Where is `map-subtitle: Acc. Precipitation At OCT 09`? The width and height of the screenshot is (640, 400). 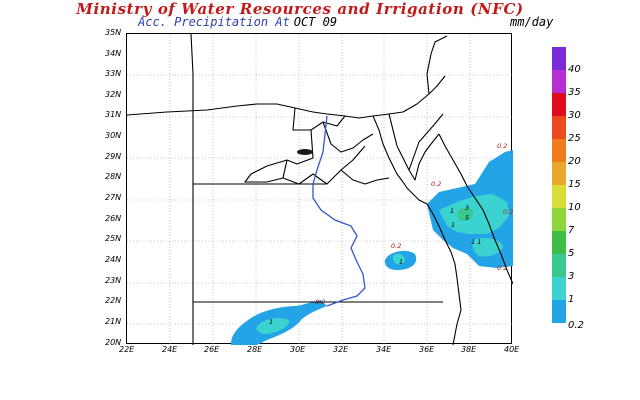
map-subtitle: Acc. Precipitation At OCT 09 is located at coordinates (237, 22).